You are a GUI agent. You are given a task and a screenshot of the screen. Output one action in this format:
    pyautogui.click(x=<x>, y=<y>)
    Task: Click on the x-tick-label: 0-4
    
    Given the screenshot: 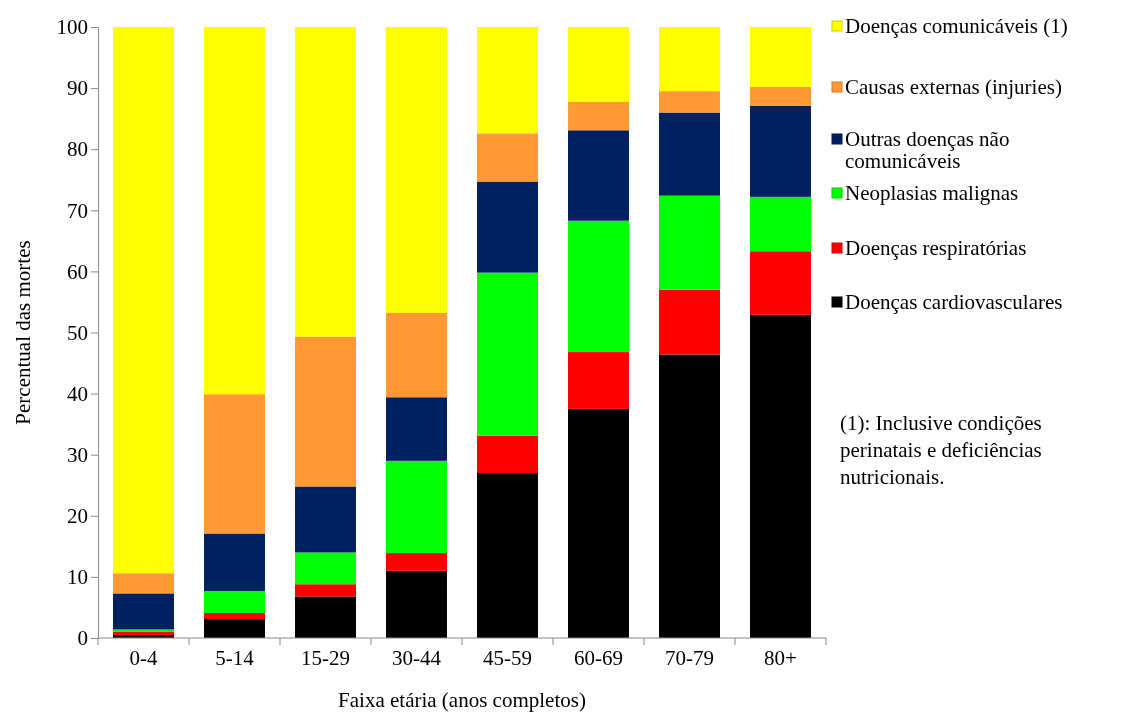 What is the action you would take?
    pyautogui.click(x=143, y=657)
    